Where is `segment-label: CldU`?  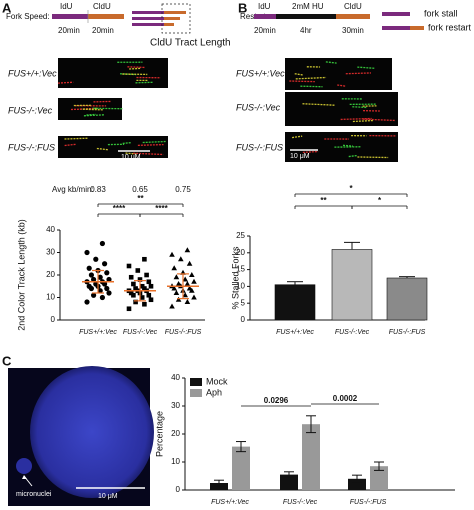 segment-label: CldU is located at coordinates (353, 6).